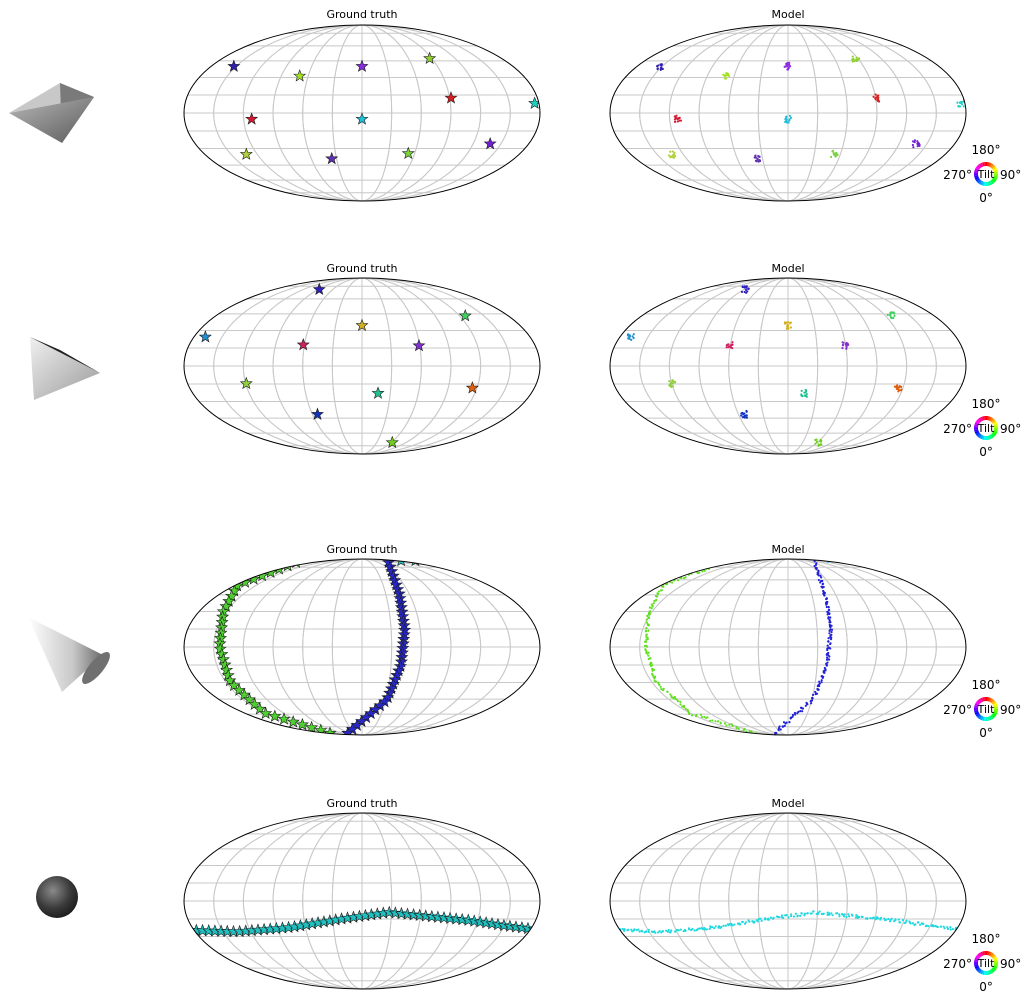  What do you see at coordinates (986, 404) in the screenshot?
I see `colorwheel-top-label: 180°` at bounding box center [986, 404].